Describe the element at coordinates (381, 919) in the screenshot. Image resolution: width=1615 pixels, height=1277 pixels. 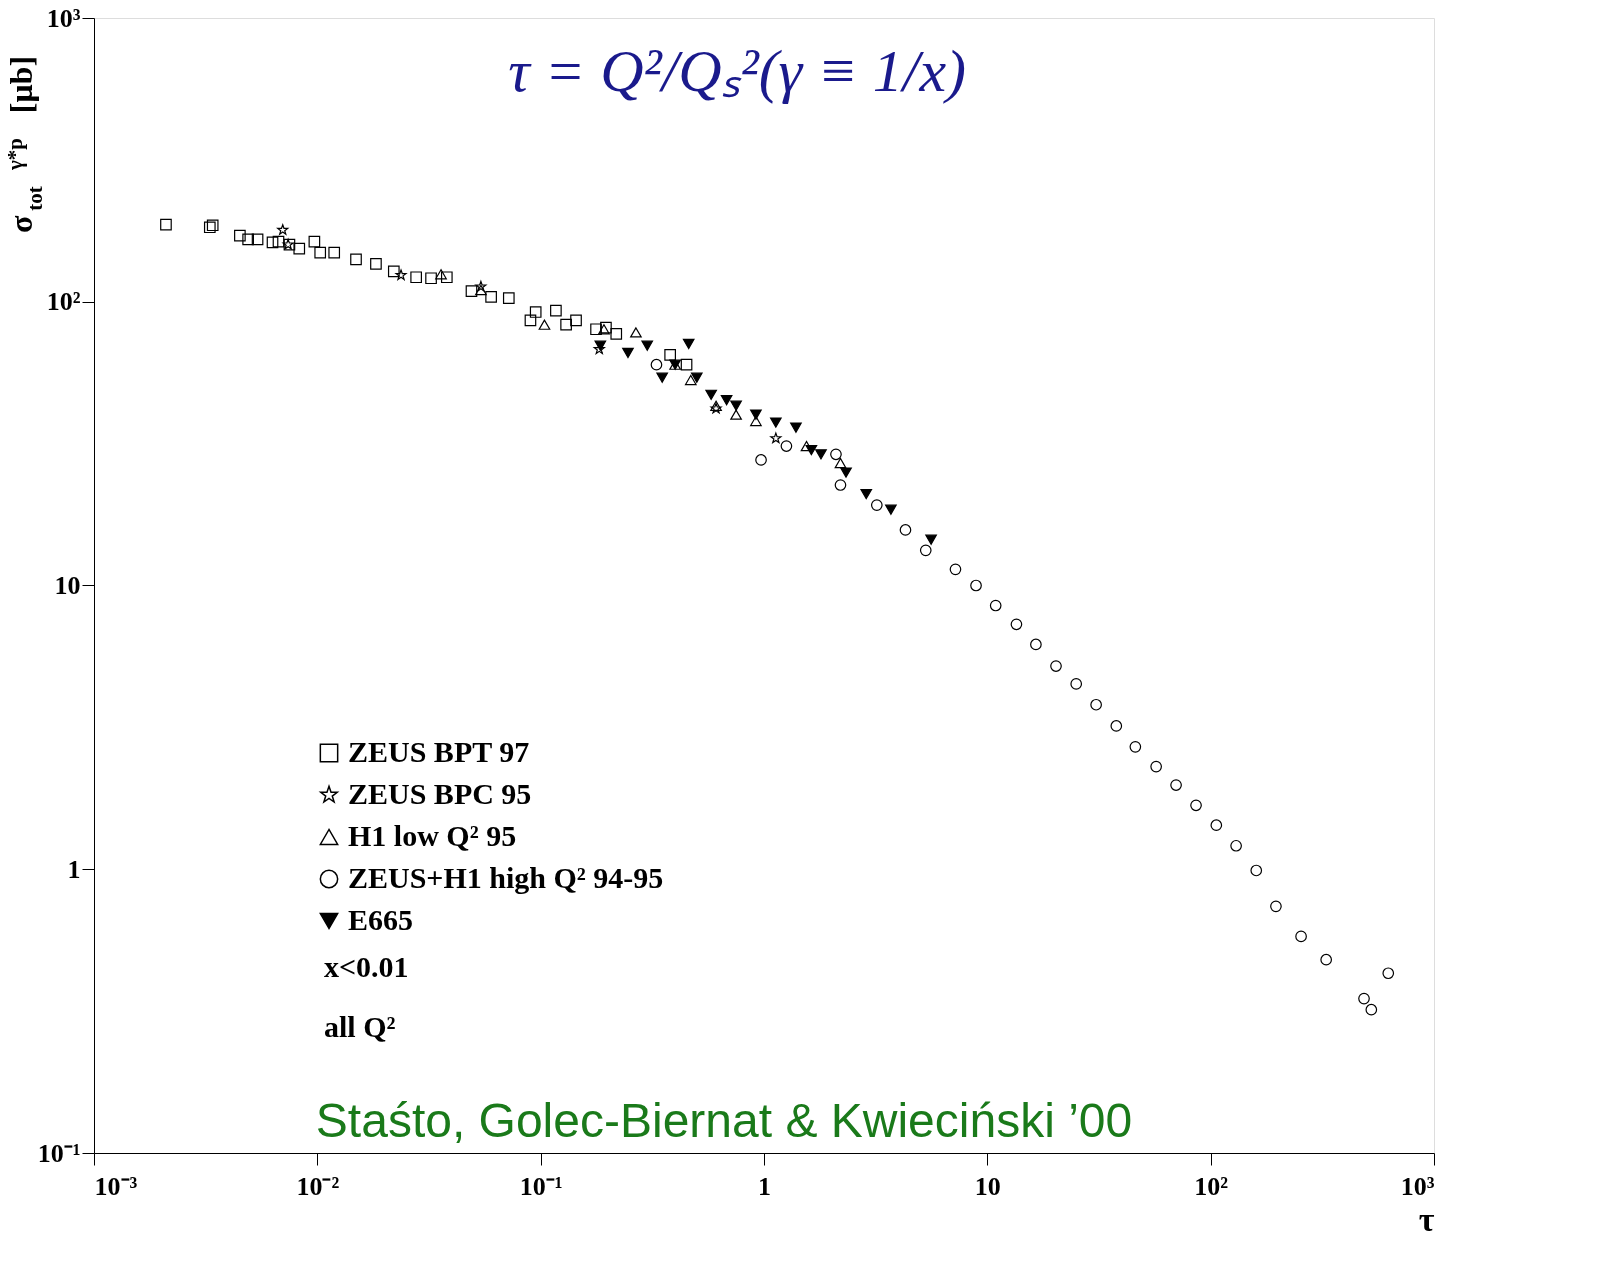
I see `legend-label: E665` at that location.